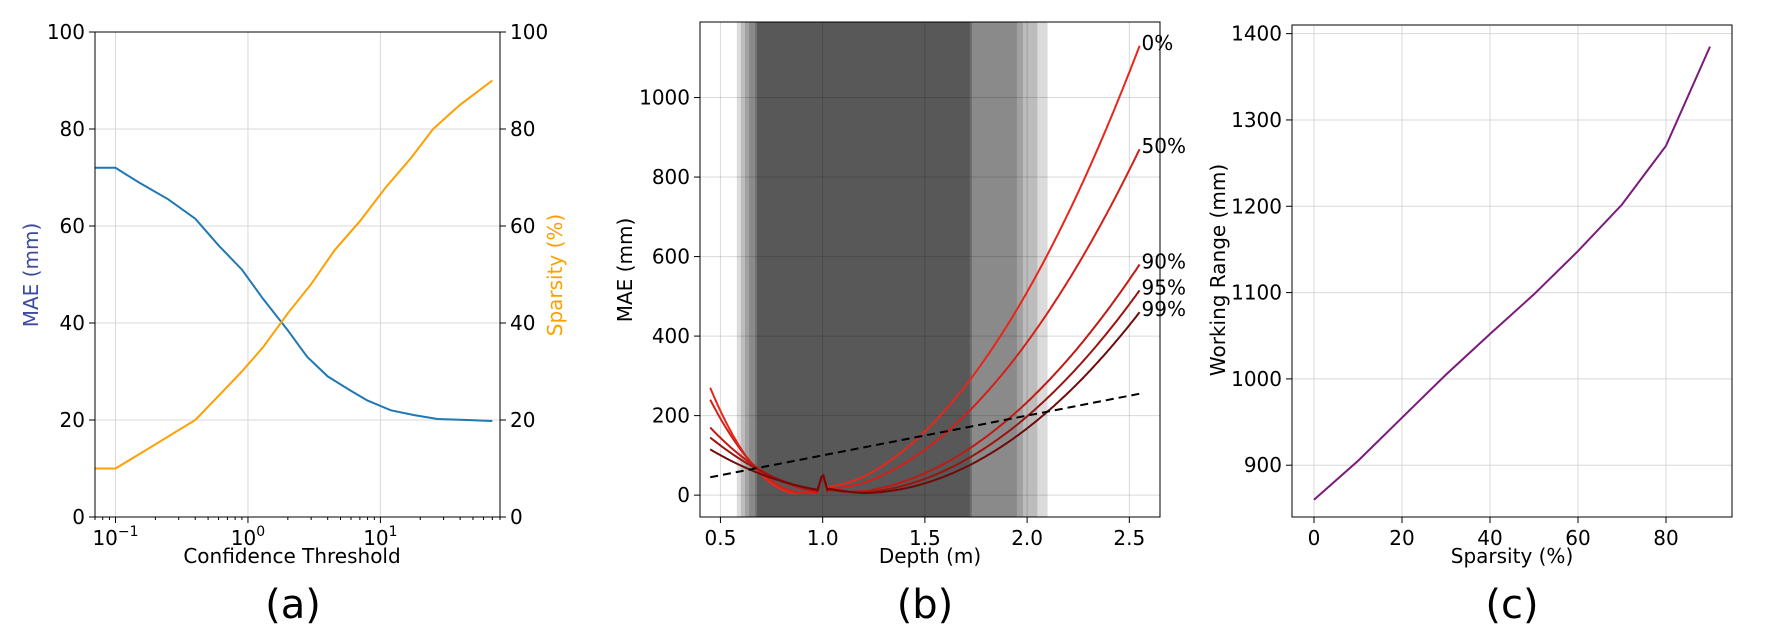  I want to click on panel-b-xtick-label: 2.5, so click(1129, 538).